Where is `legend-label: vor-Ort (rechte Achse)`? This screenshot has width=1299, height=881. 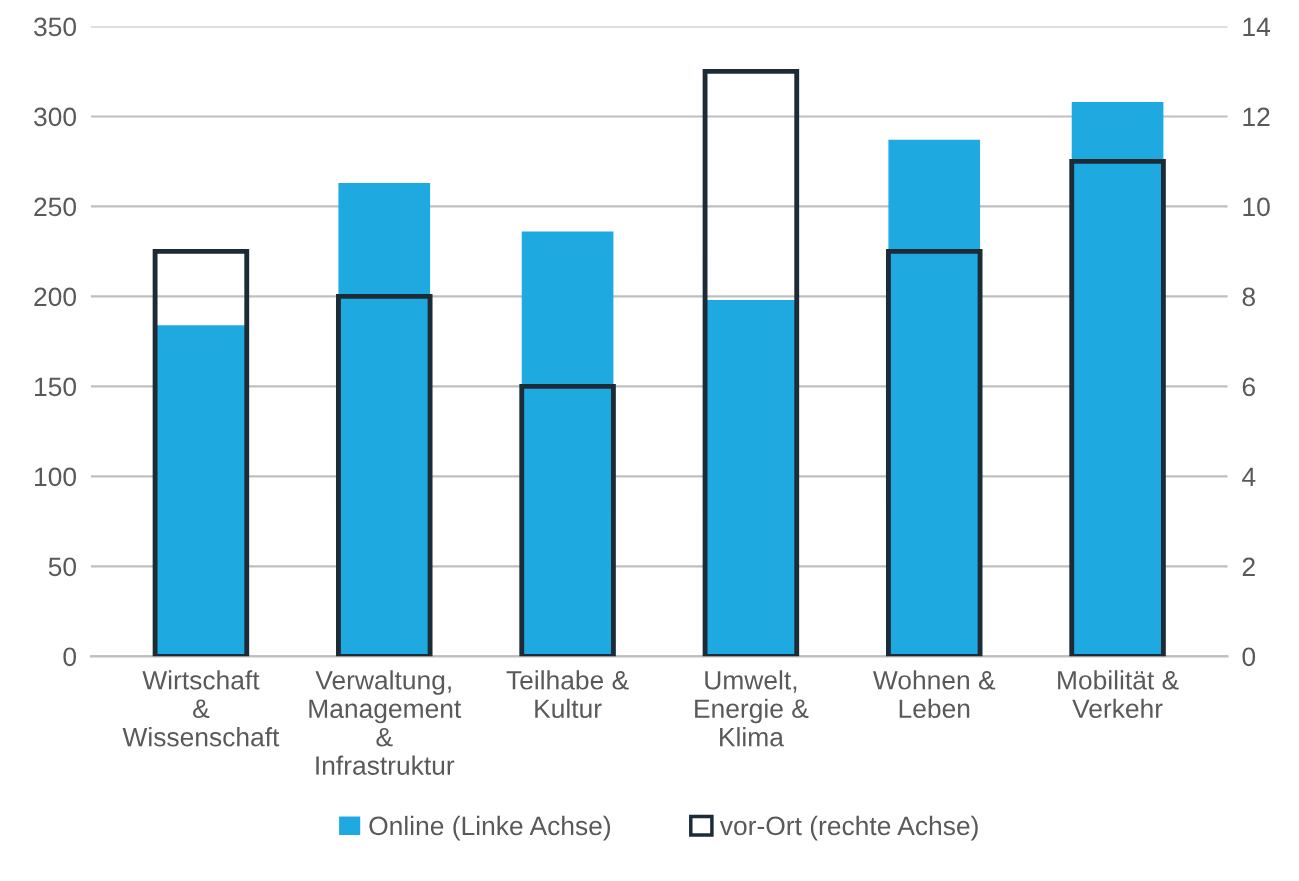
legend-label: vor-Ort (rechte Achse) is located at coordinates (848, 828).